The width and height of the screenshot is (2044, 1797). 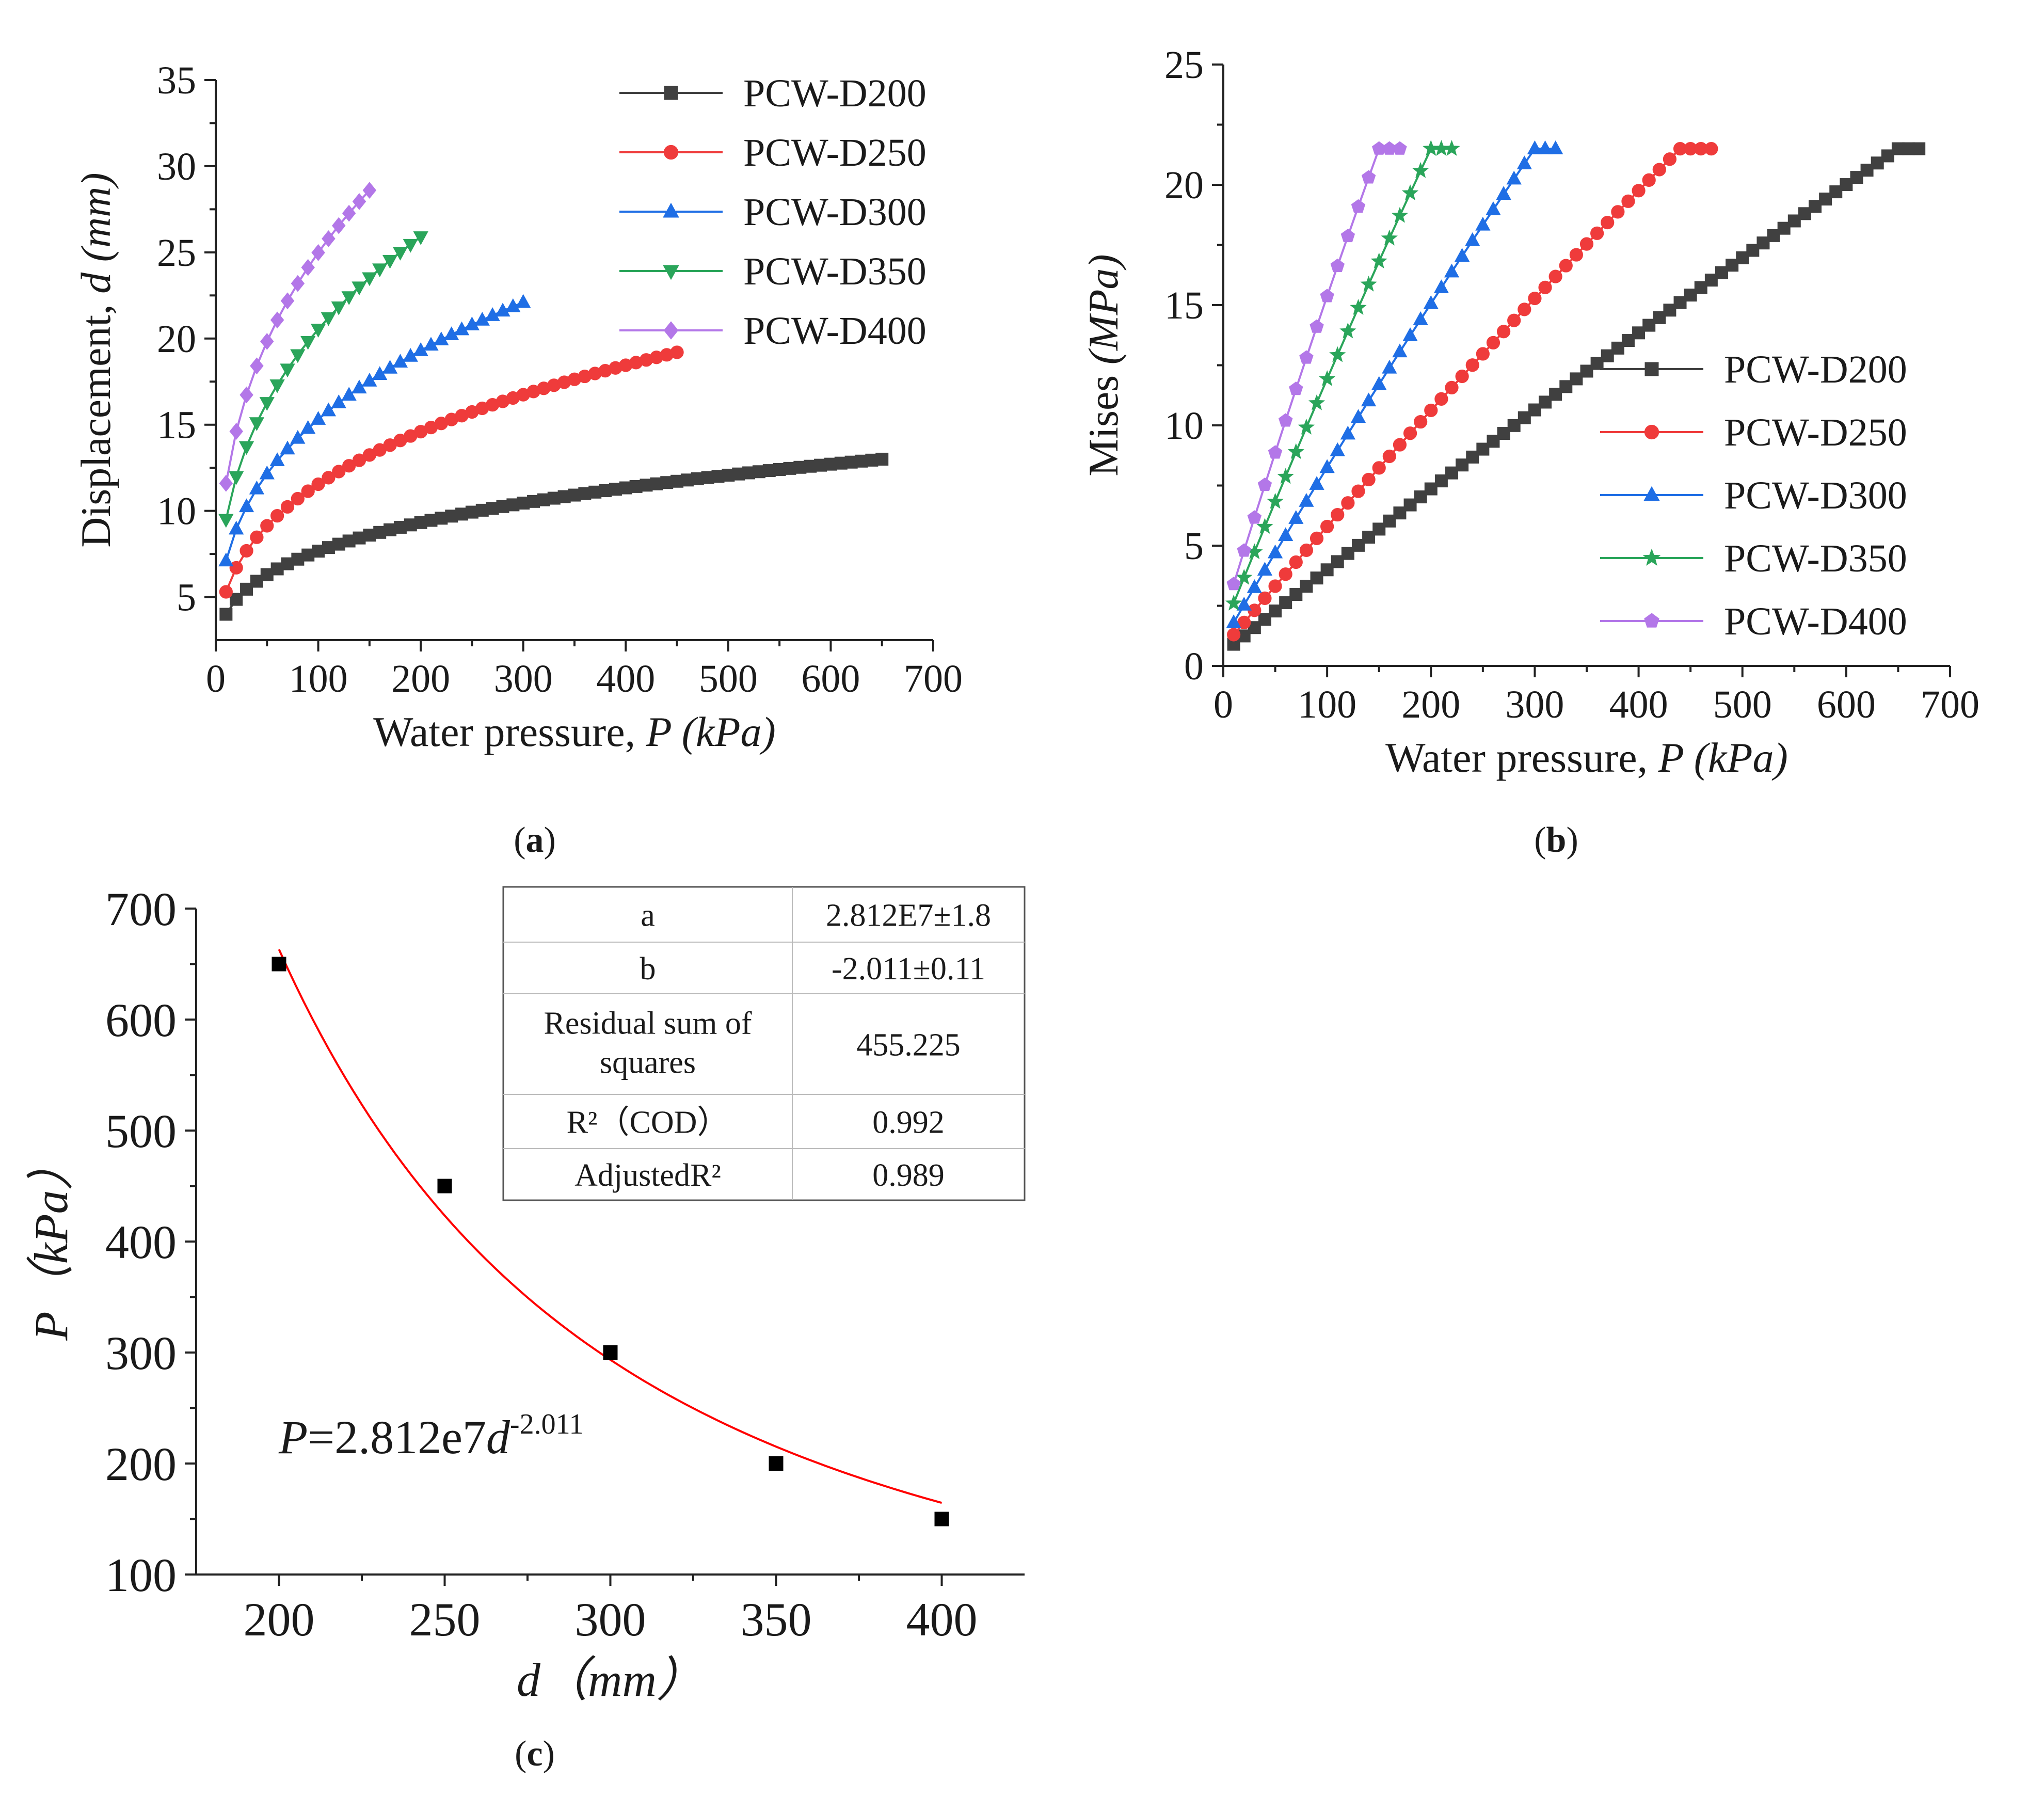 What do you see at coordinates (835, 93) in the screenshot?
I see `legend-label: PCW-D200` at bounding box center [835, 93].